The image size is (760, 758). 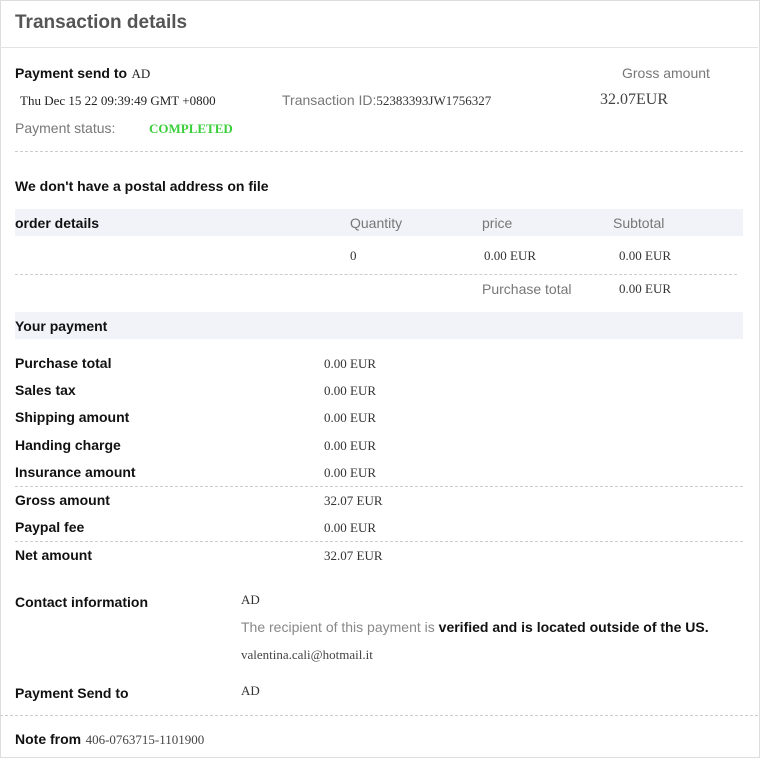 I want to click on payment-send-to: Payment send to AD, so click(x=82, y=74).